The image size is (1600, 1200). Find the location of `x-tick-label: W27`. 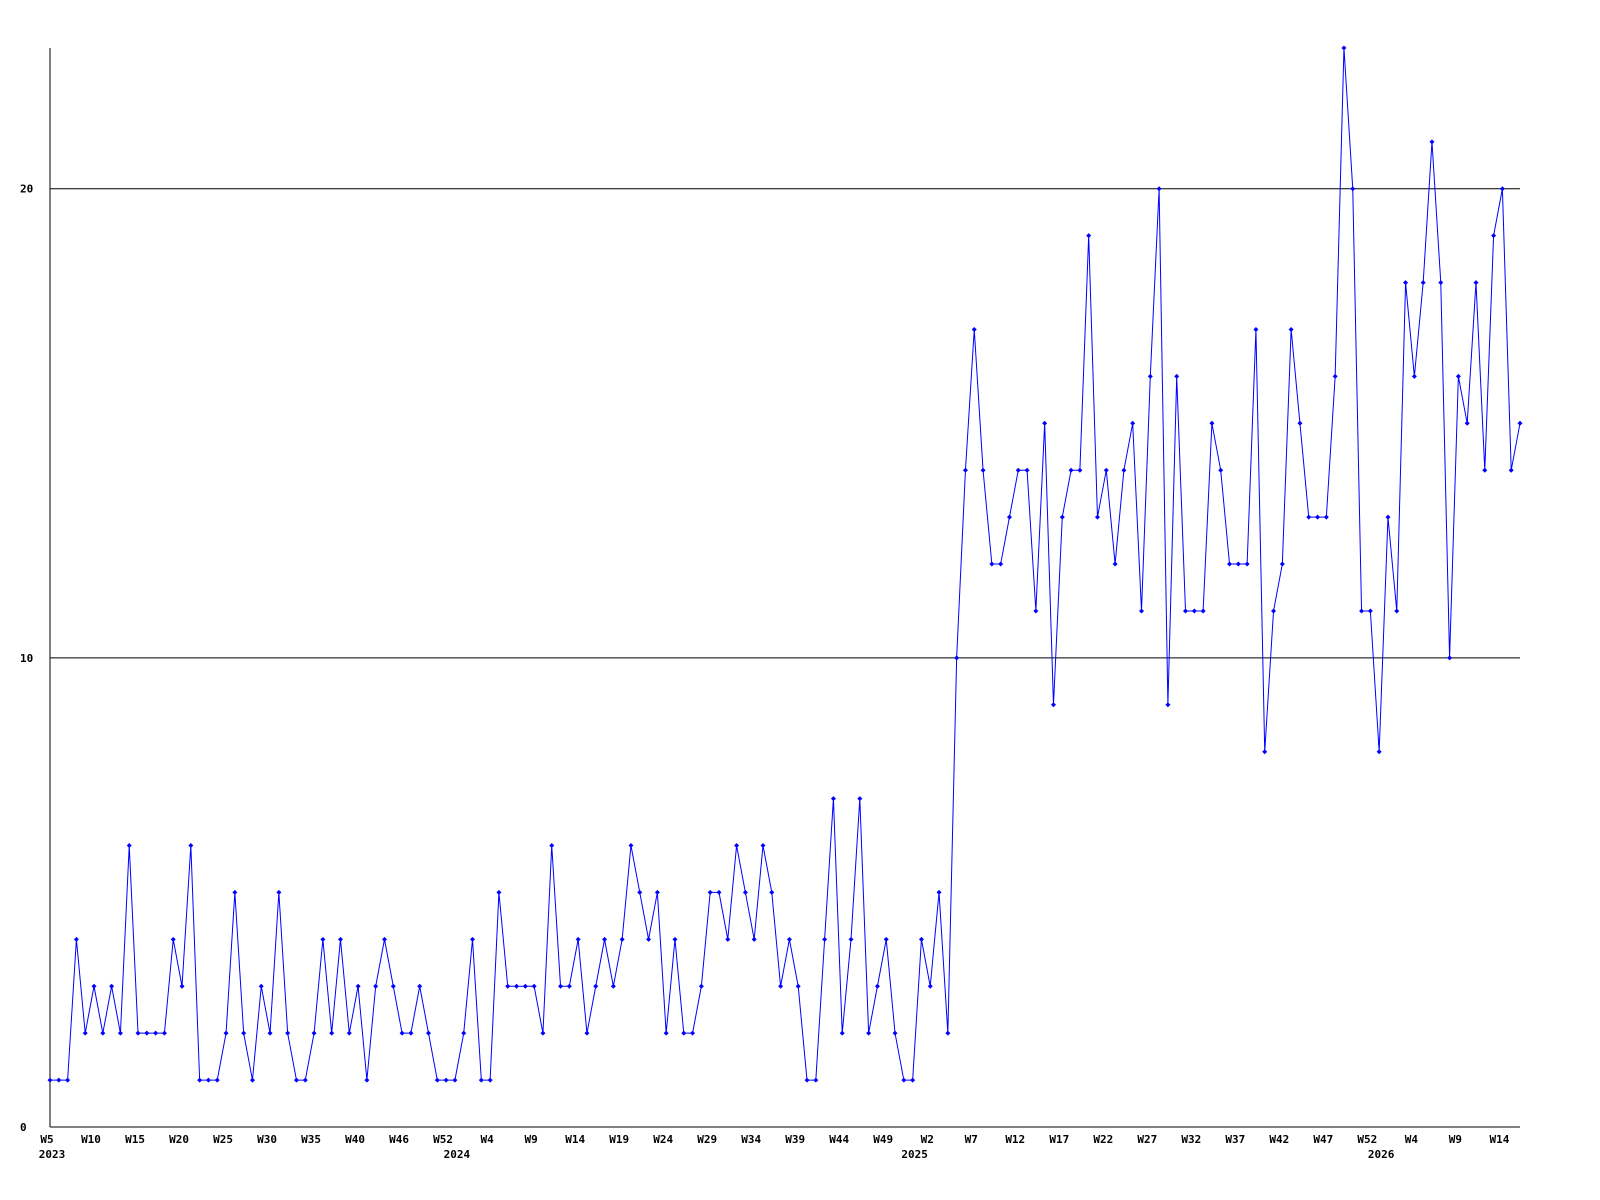

x-tick-label: W27 is located at coordinates (1147, 1139).